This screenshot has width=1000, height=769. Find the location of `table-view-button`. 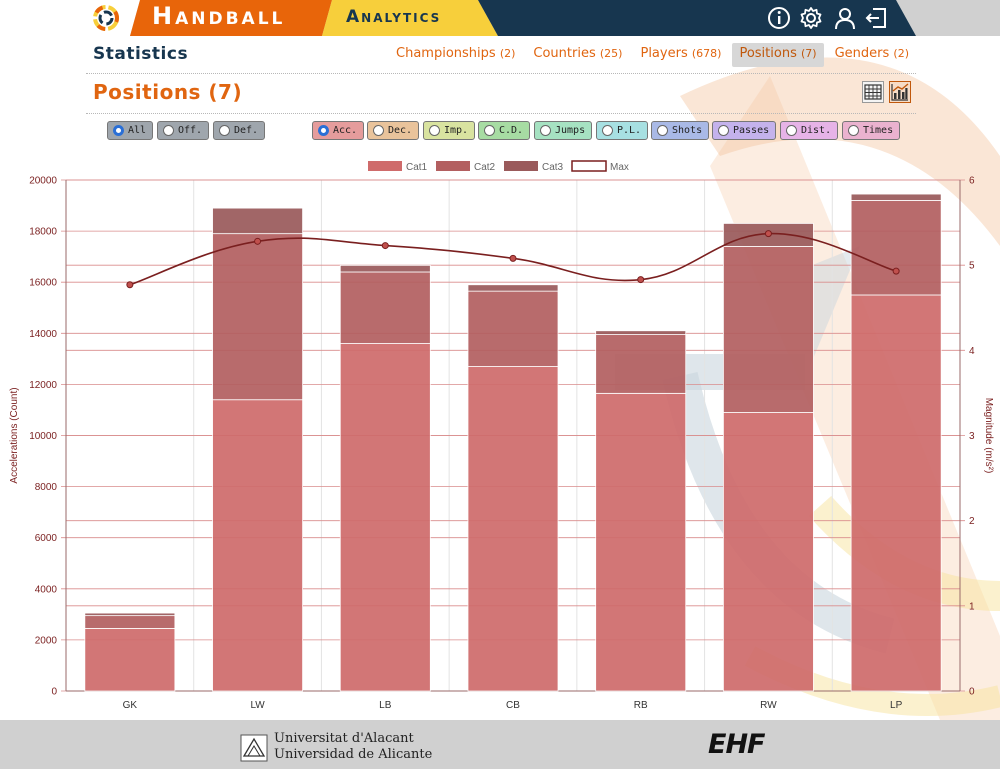

table-view-button is located at coordinates (873, 92).